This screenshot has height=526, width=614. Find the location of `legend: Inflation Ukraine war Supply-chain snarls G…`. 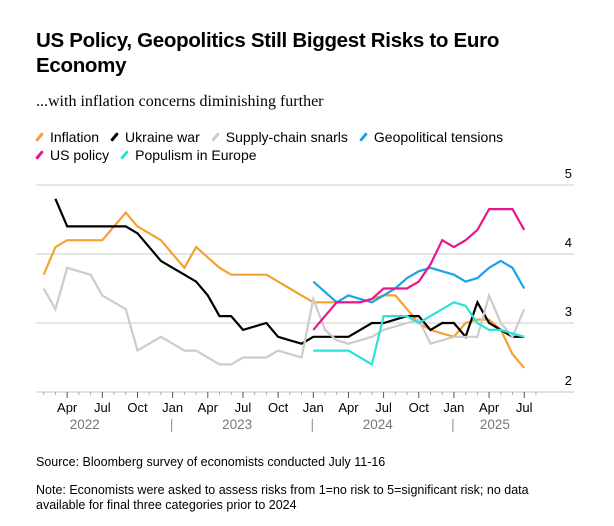

legend: Inflation Ukraine war Supply-chain snarls G… is located at coordinates (314, 146).